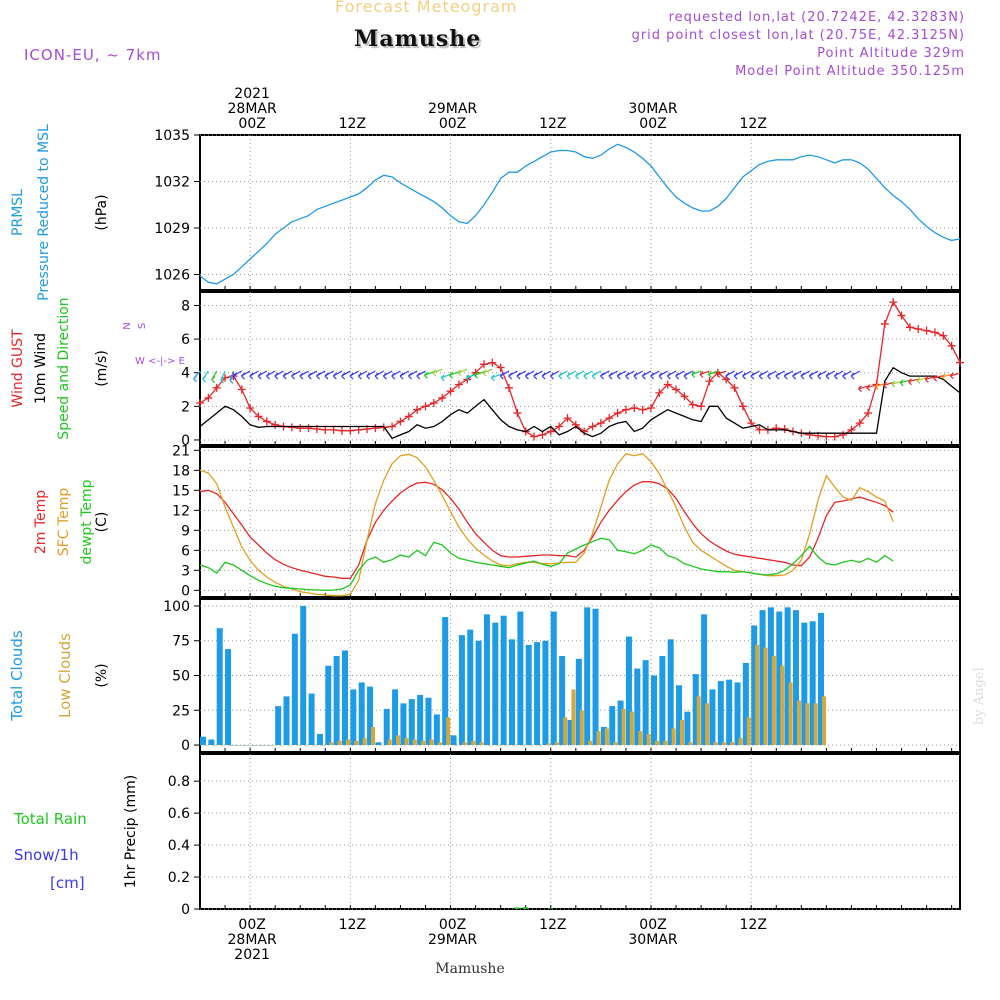 This screenshot has height=1000, width=1000. Describe the element at coordinates (172, 276) in the screenshot. I see `pressure-y-tick-label: 1026` at that location.